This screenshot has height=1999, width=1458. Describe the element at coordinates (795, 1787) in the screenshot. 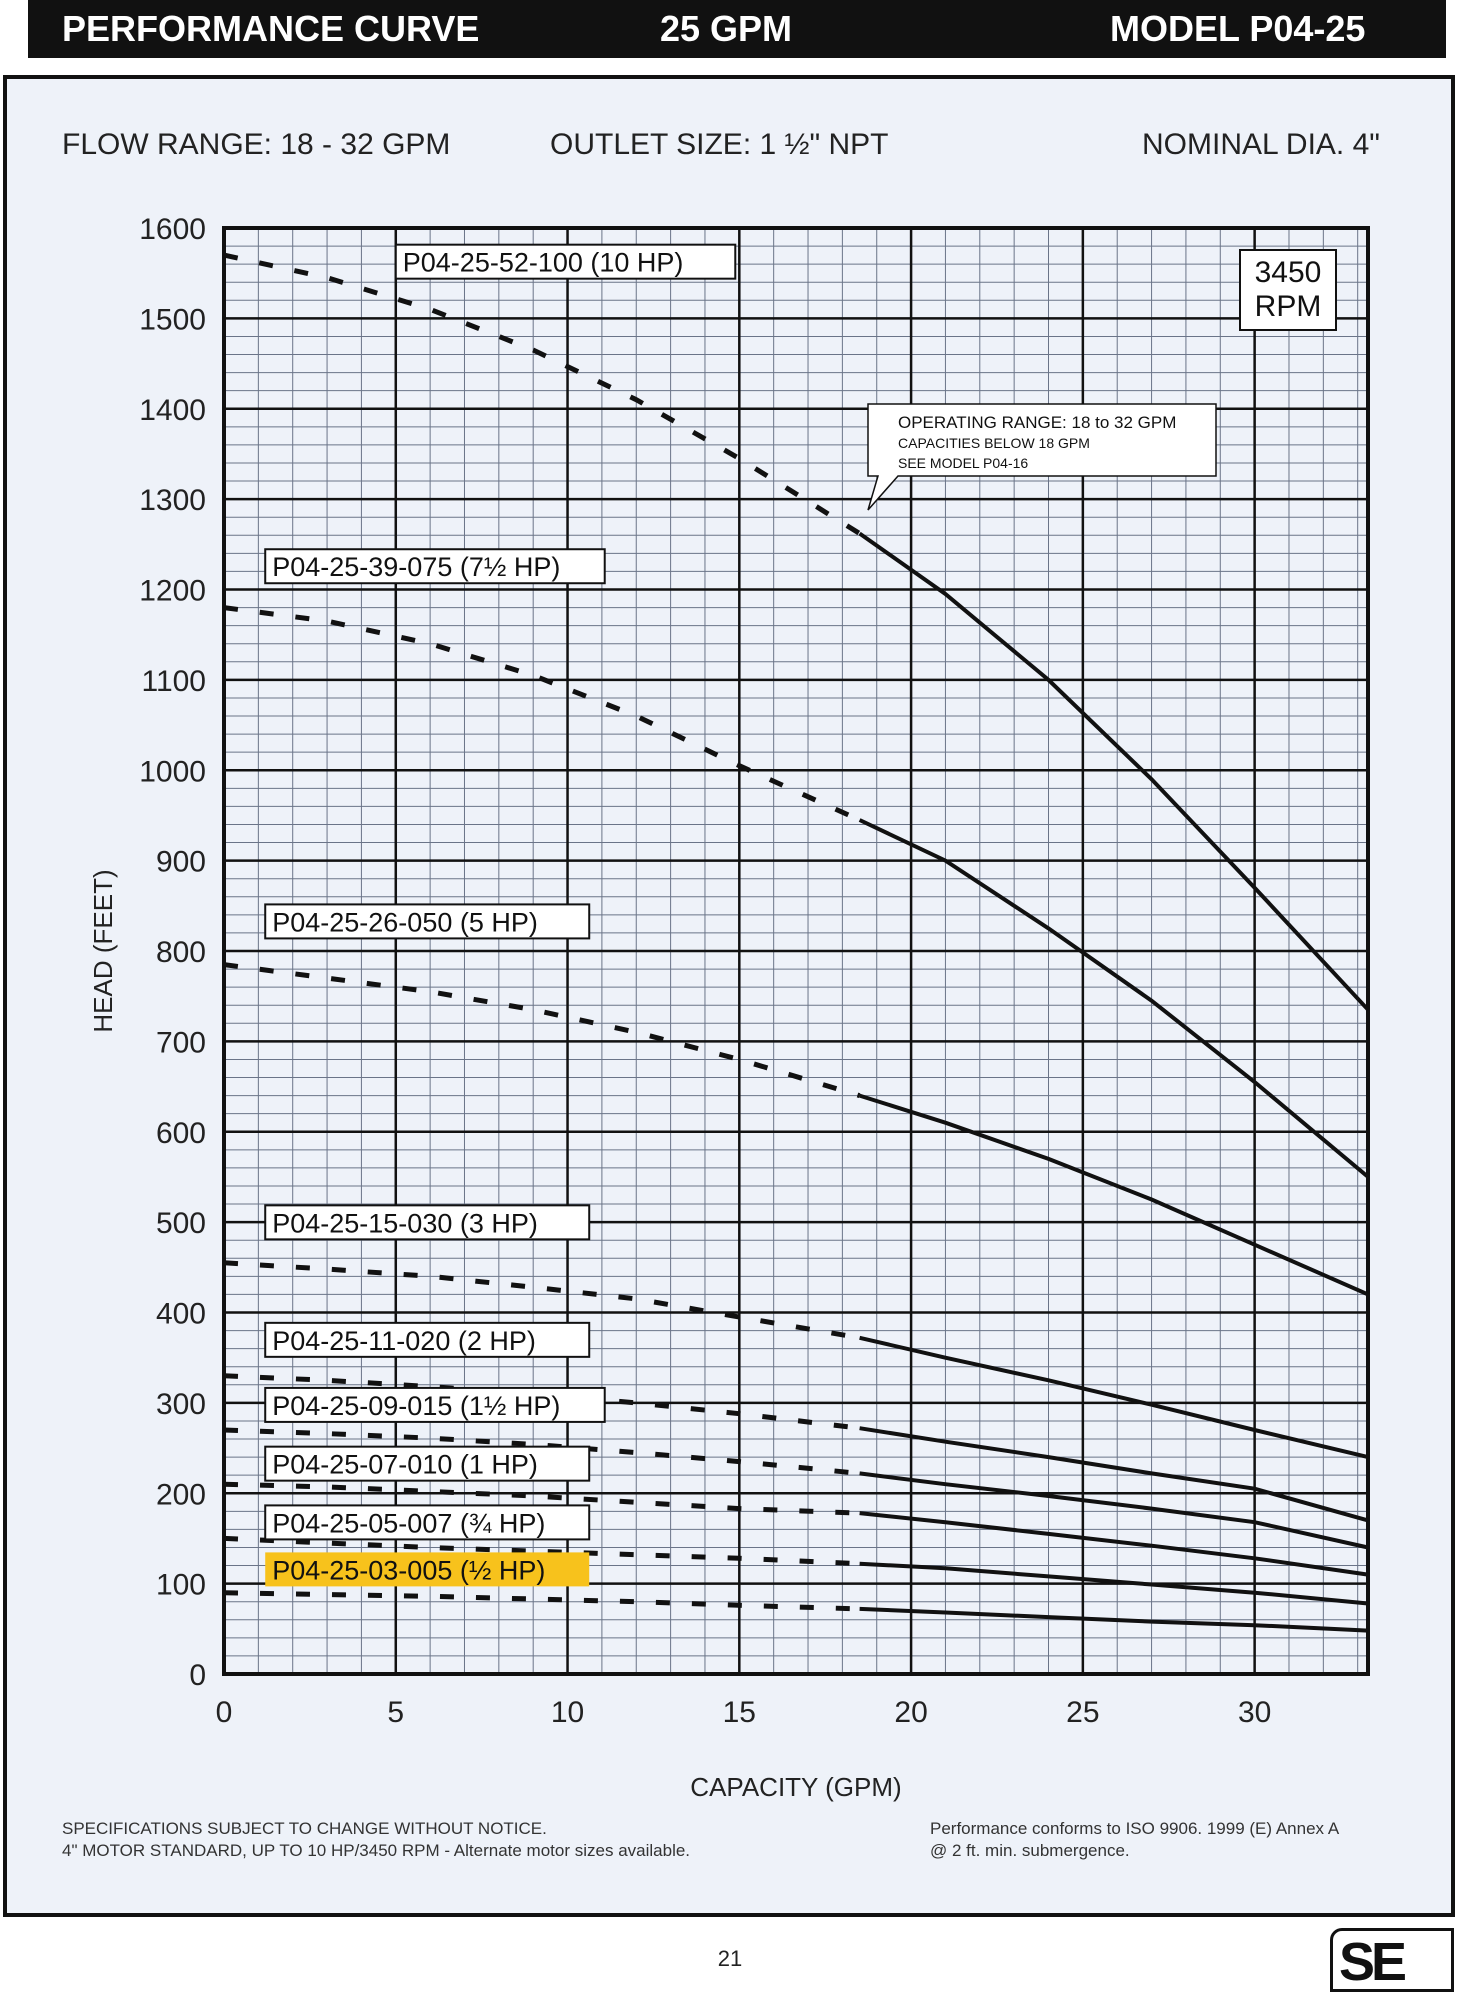

I see `x-axis-label: CAPACITY (GPM)` at that location.